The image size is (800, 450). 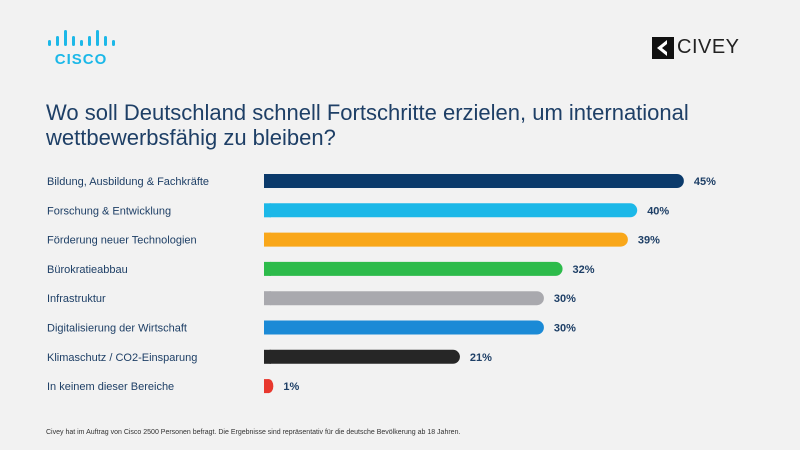 I want to click on category-label: Forschung & Entwicklung, so click(x=109, y=211).